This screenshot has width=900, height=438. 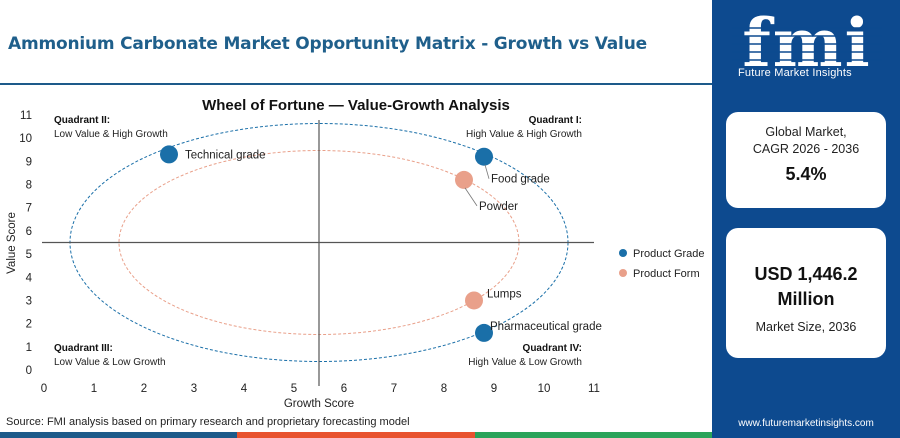 What do you see at coordinates (29, 301) in the screenshot?
I see `y-tick-label: 3` at bounding box center [29, 301].